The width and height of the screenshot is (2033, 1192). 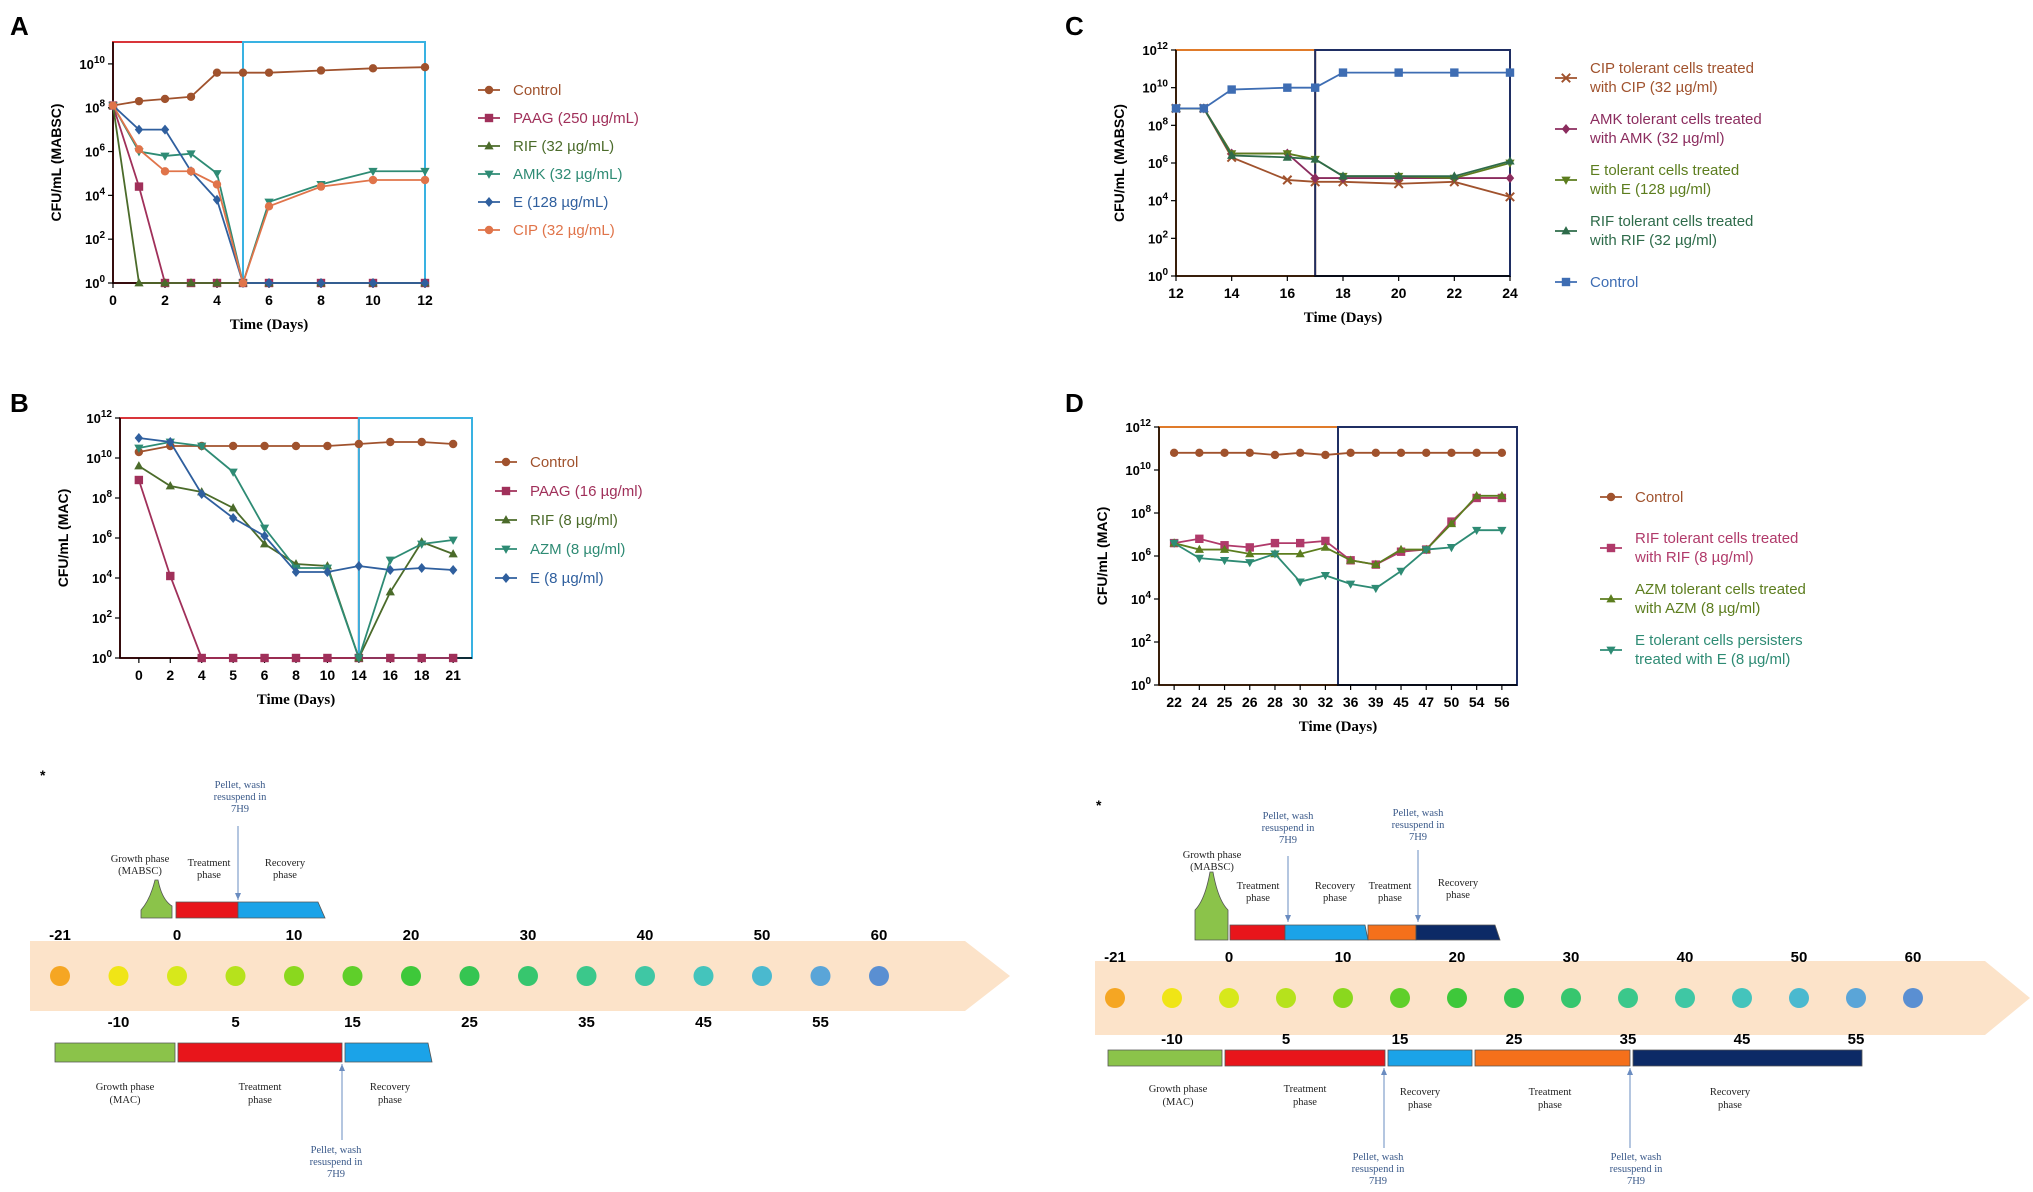 I want to click on x-tick-label: 12, so click(x=425, y=300).